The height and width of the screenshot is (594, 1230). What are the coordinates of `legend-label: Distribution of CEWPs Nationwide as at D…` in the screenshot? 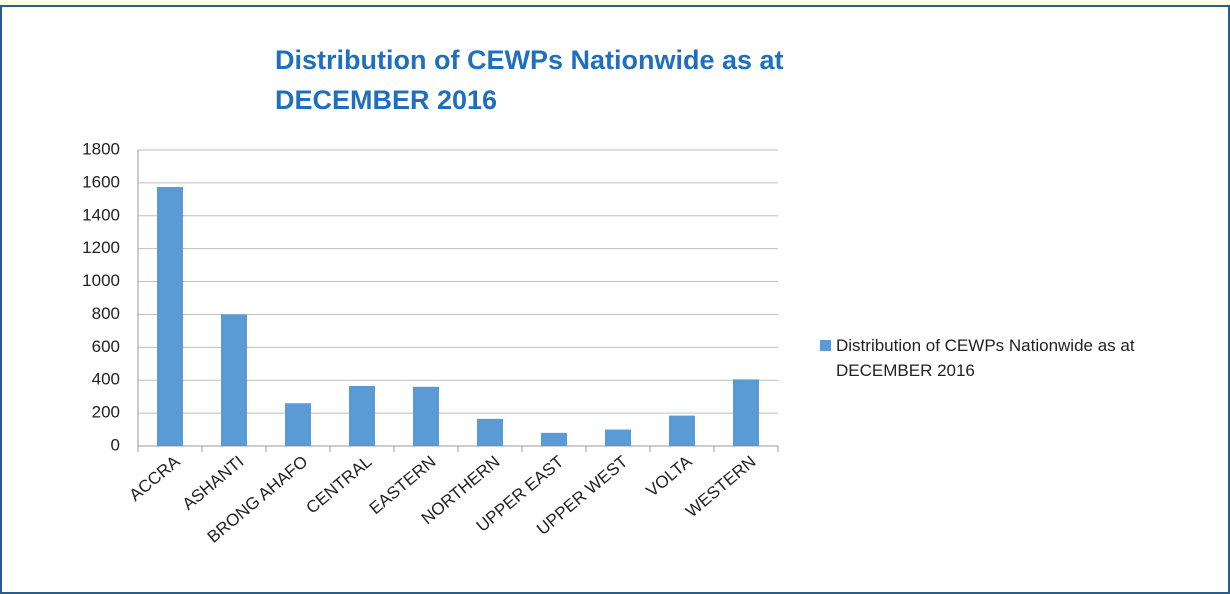 It's located at (985, 358).